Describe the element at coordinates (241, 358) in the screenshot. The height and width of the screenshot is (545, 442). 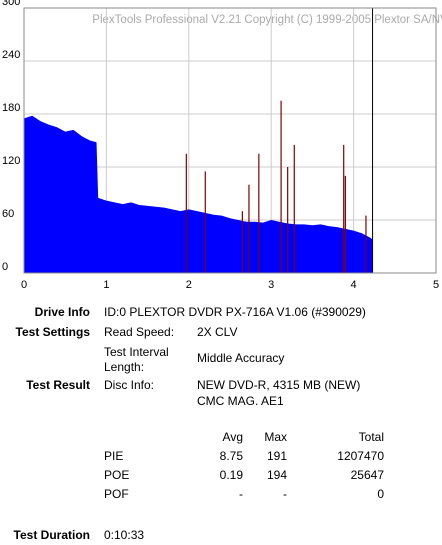
I see `text: Middle Accuracy` at that location.